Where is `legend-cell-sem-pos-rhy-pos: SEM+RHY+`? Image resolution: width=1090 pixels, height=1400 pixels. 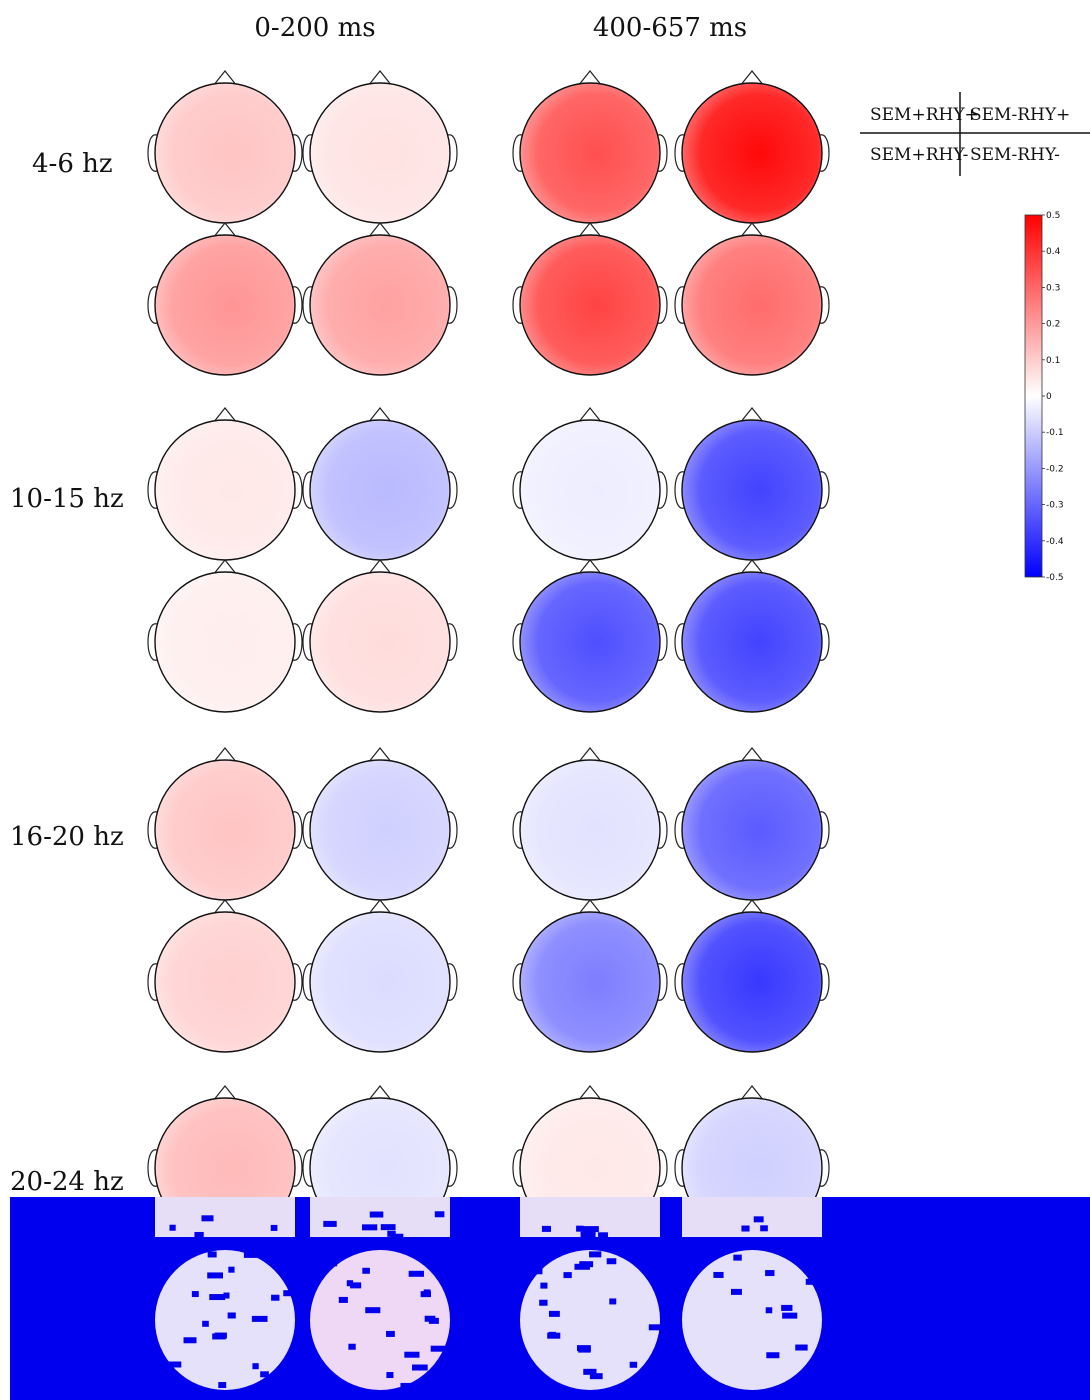 legend-cell-sem-pos-rhy-pos: SEM+RHY+ is located at coordinates (924, 115).